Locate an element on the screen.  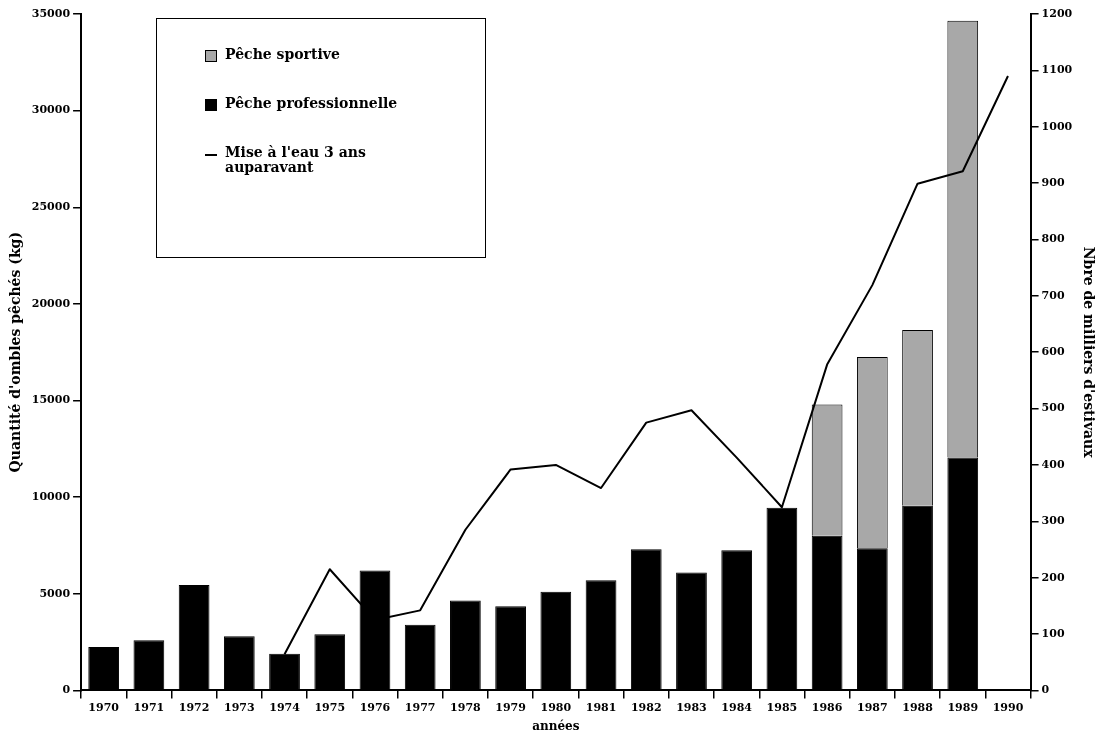
legend-label: Pêche sportive is located at coordinates (283, 54).